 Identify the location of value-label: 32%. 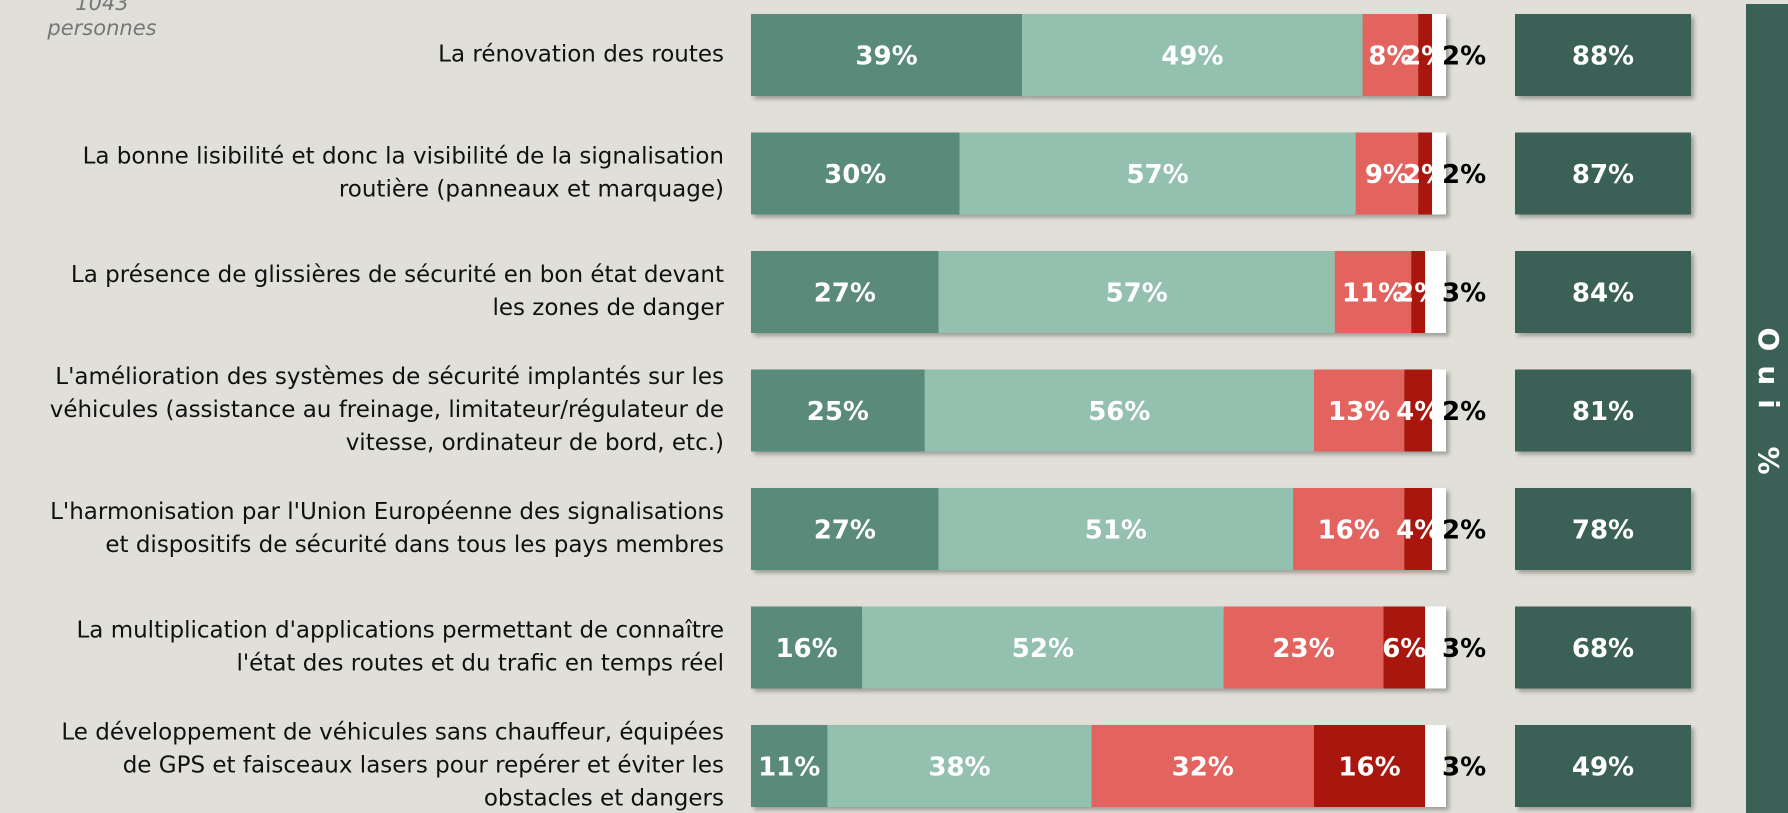
(1203, 768).